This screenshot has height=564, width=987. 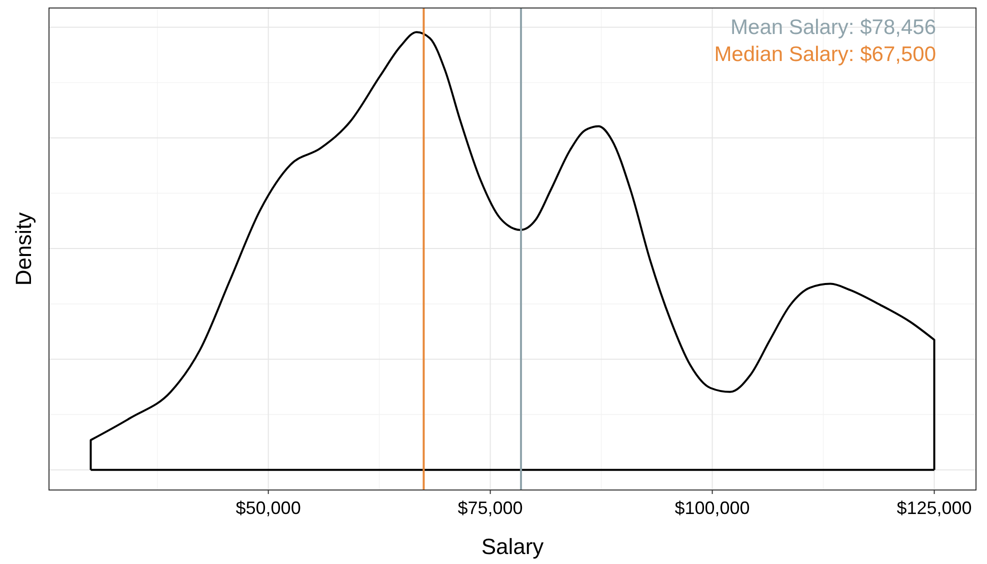 What do you see at coordinates (490, 508) in the screenshot?
I see `x-tick-label: $75,000` at bounding box center [490, 508].